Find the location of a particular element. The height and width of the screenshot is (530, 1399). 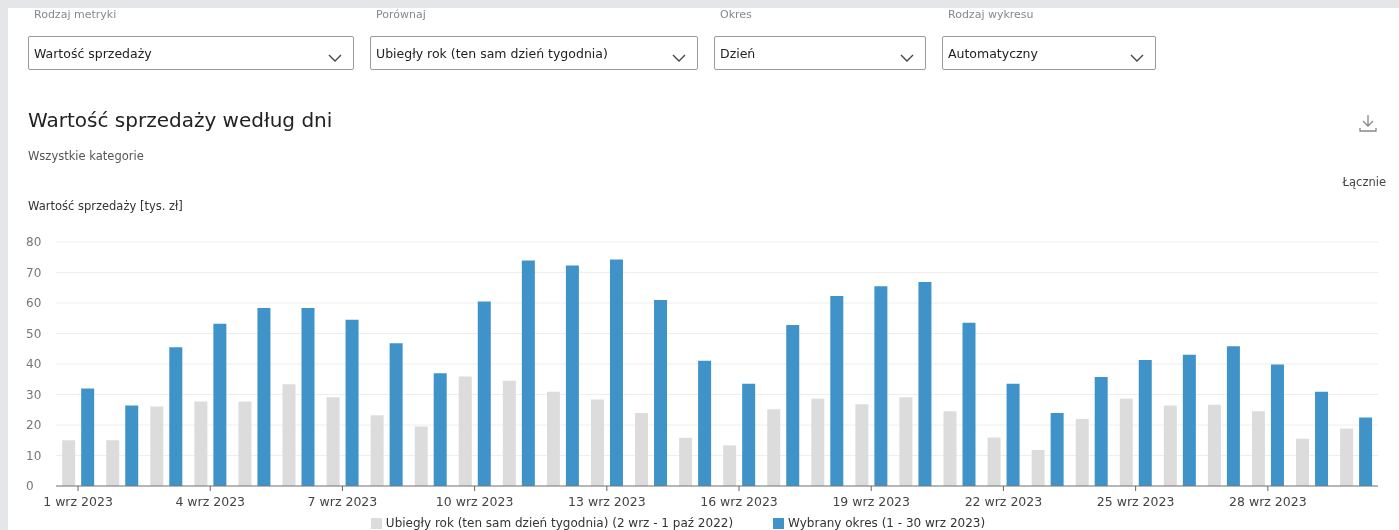

y-axis-title: Wartość sprzedaży [tys. zł] is located at coordinates (105, 206).